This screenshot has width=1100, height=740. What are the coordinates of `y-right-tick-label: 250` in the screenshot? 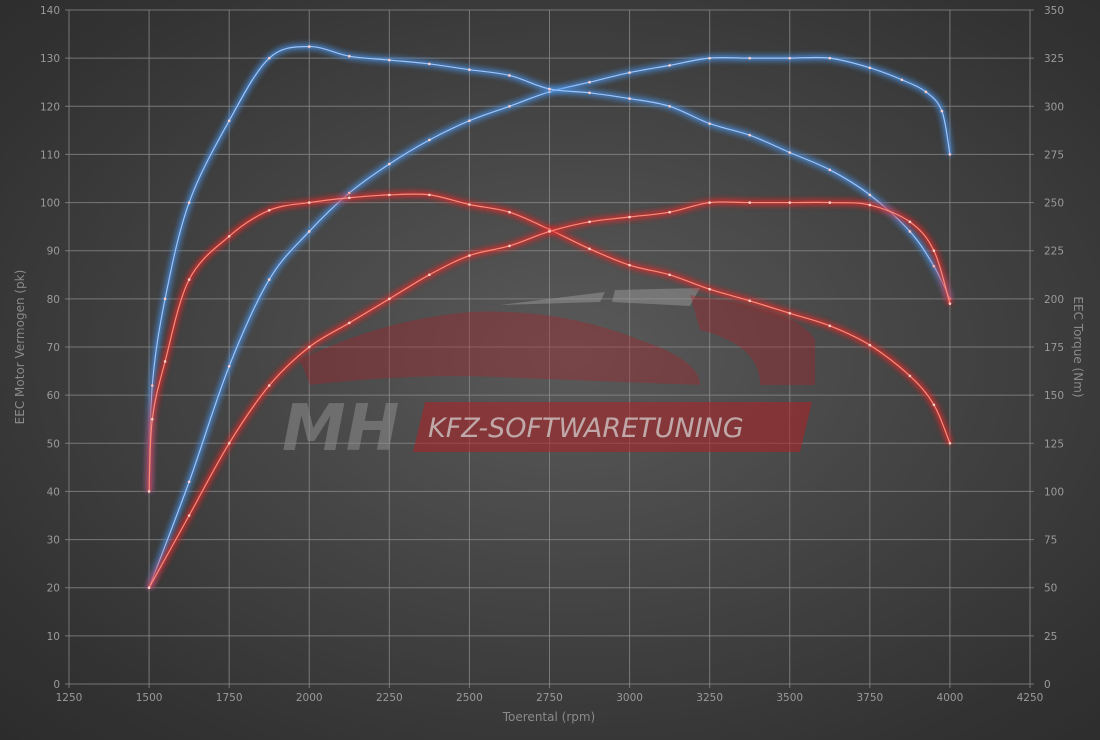 It's located at (1054, 204).